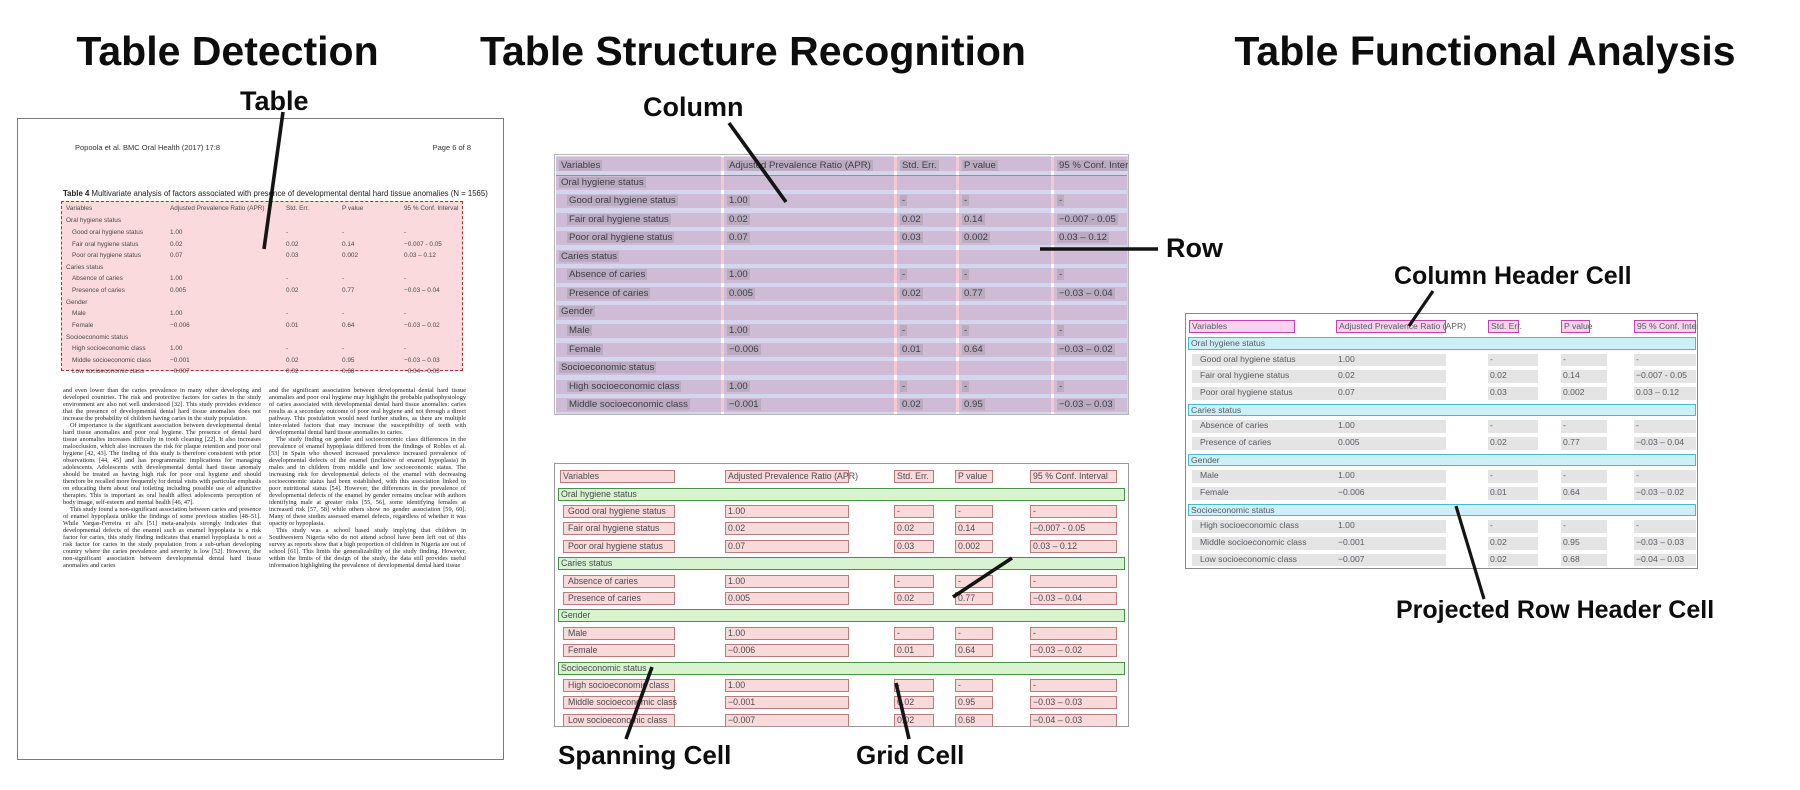 The height and width of the screenshot is (790, 1800). I want to click on mini-cell: 0.02, so click(176, 244).